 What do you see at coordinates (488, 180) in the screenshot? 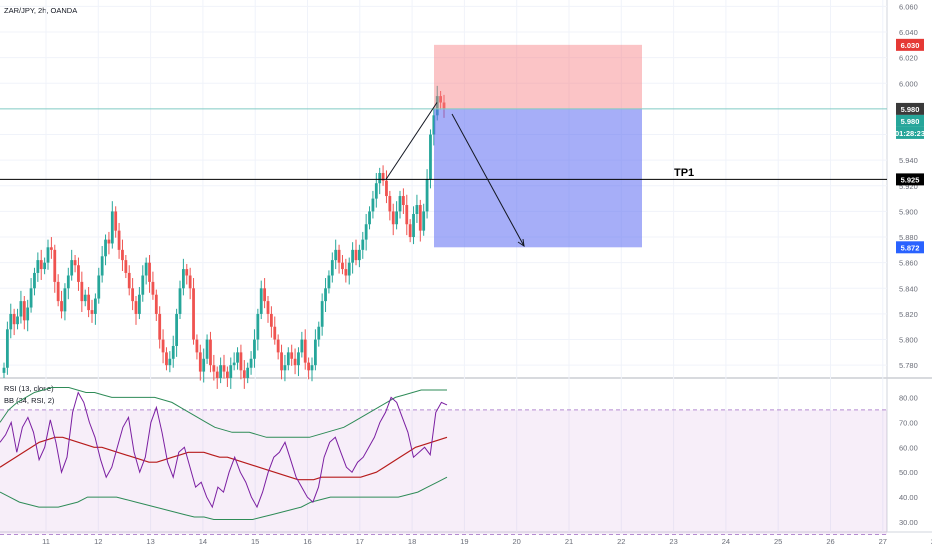
I see `arrow-line` at bounding box center [488, 180].